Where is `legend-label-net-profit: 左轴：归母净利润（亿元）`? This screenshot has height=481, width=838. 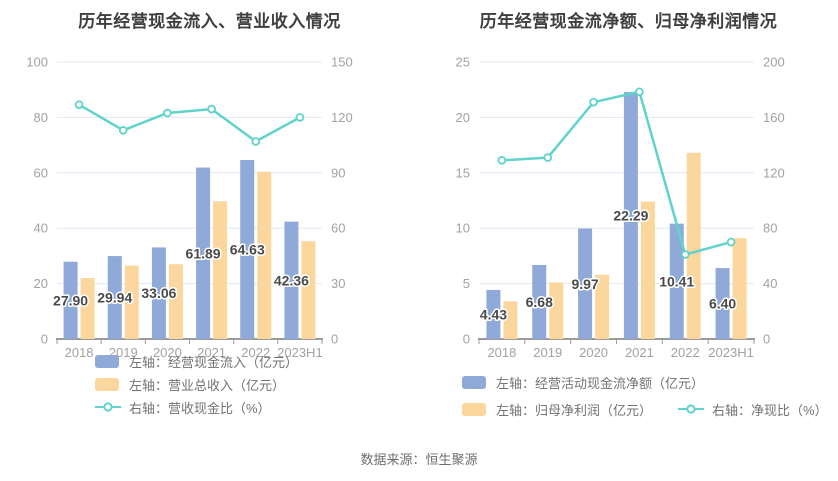
legend-label-net-profit: 左轴：归母净利润（亿元） is located at coordinates (574, 410).